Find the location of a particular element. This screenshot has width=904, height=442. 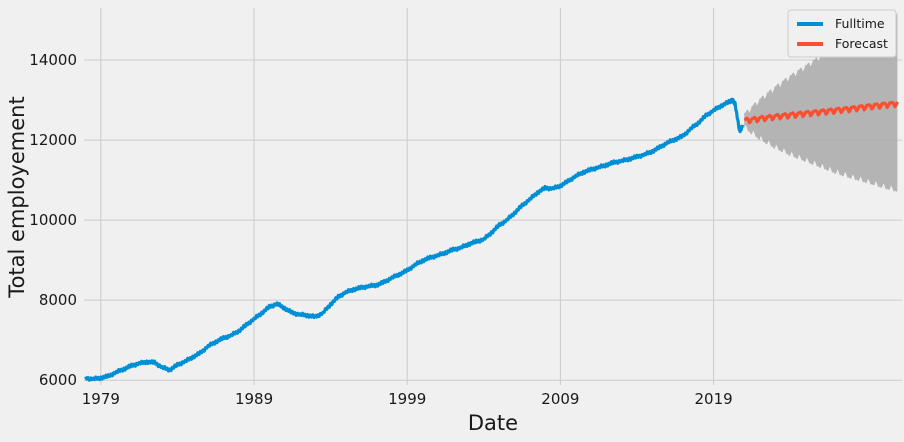

y-tick-label: 12000 is located at coordinates (53, 140).